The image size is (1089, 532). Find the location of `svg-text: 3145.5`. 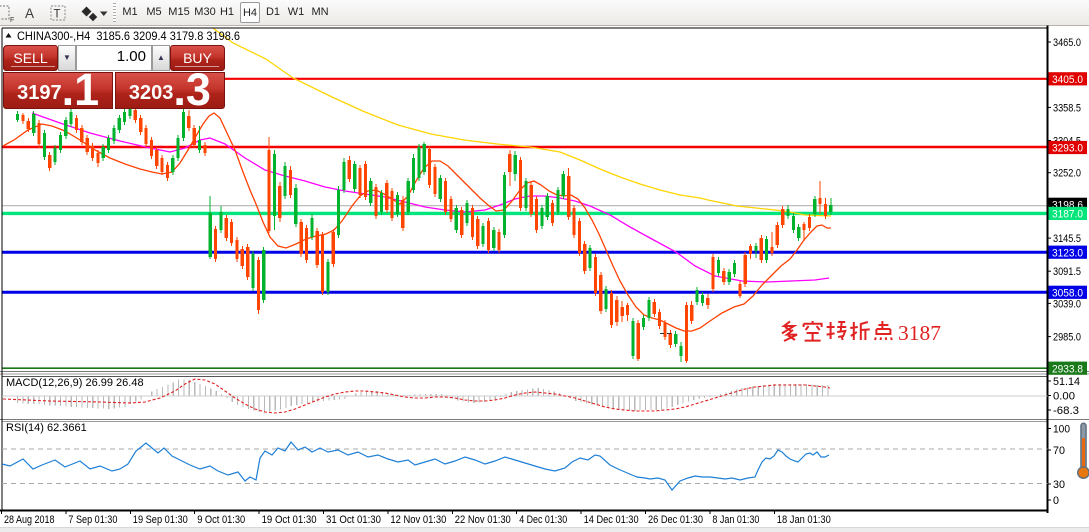

svg-text: 3145.5 is located at coordinates (1067, 239).